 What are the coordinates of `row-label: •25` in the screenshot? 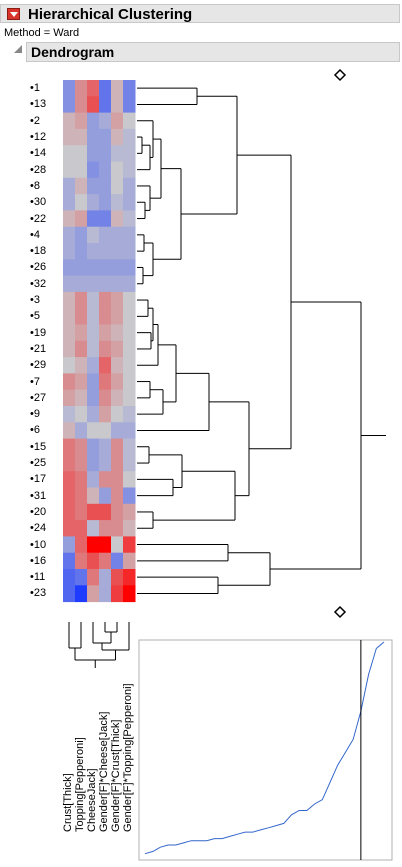 It's located at (38, 463).